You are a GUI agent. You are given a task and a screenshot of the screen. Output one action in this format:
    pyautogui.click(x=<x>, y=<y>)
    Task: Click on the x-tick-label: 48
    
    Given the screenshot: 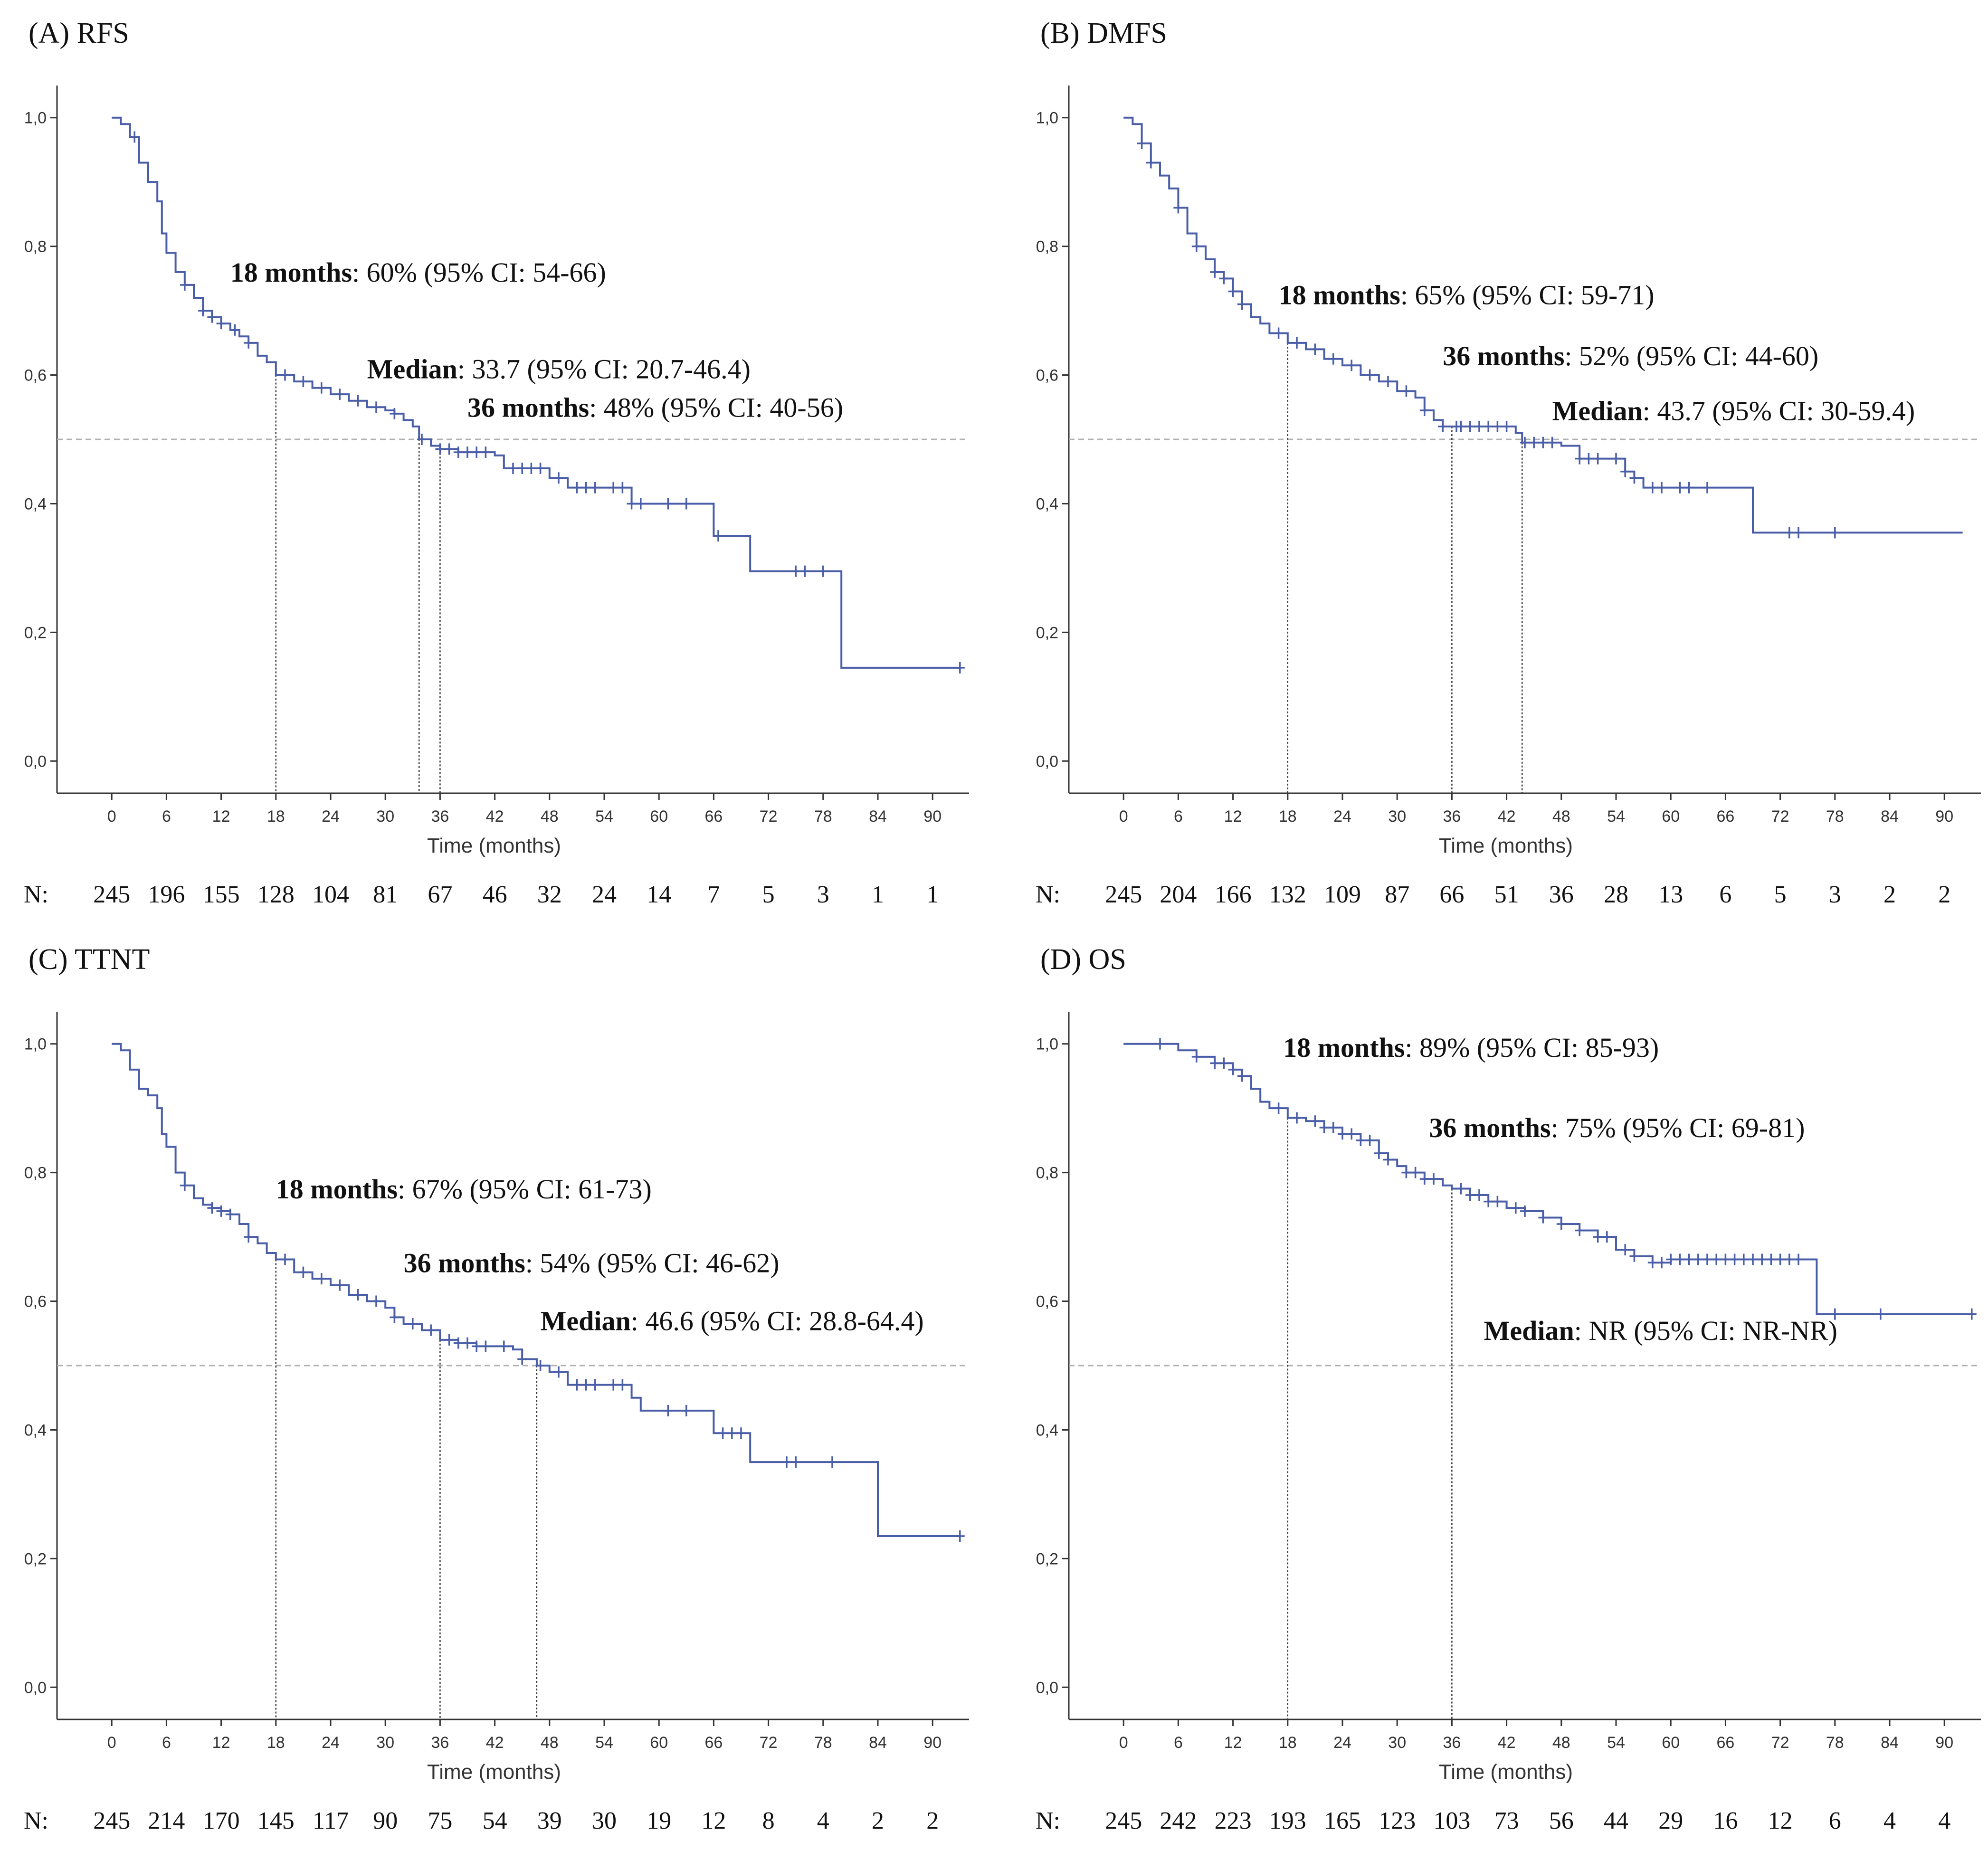 What is the action you would take?
    pyautogui.click(x=1561, y=1743)
    